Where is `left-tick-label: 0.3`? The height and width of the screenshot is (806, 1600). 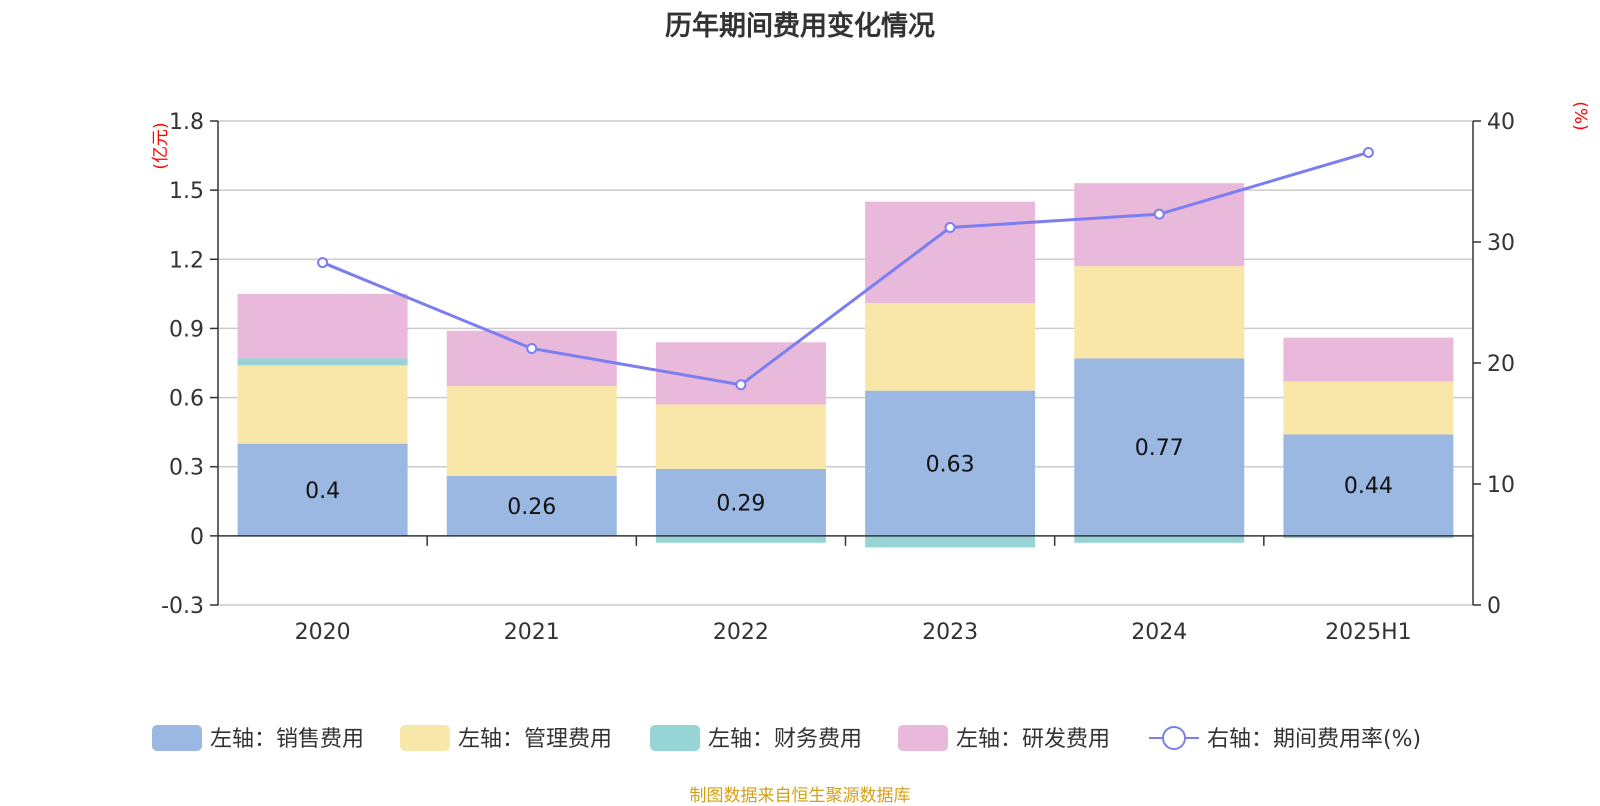
left-tick-label: 0.3 is located at coordinates (186, 468).